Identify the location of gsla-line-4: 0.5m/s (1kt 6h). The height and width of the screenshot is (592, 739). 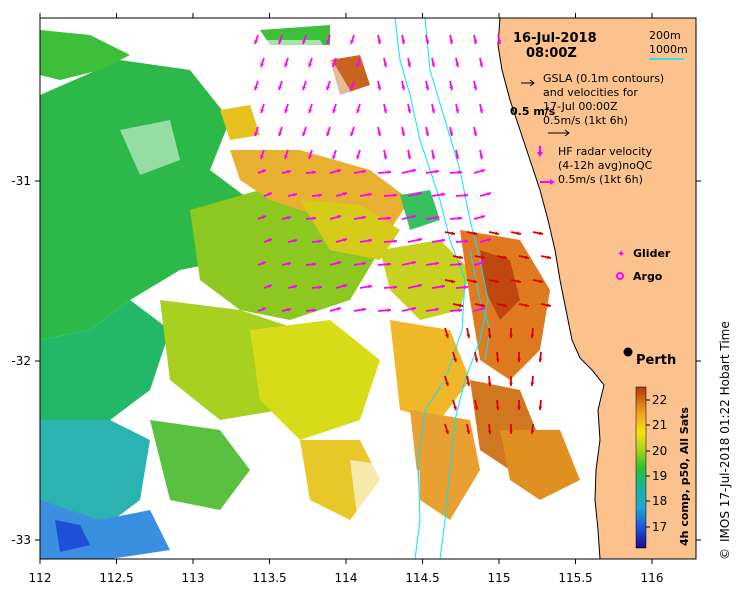
(585, 120).